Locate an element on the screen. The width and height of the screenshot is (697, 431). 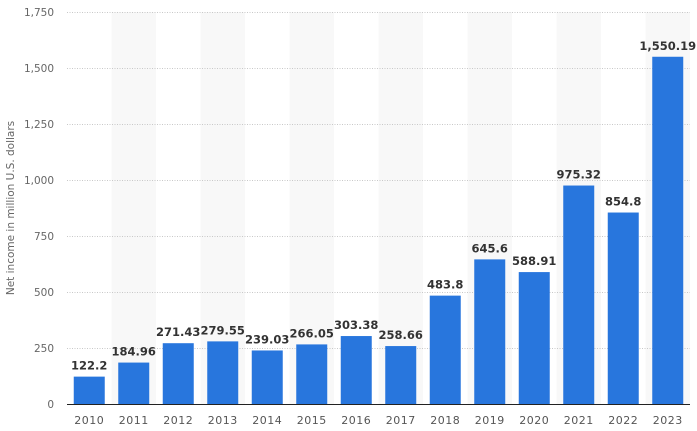
data-label: 588.91 is located at coordinates (534, 261).